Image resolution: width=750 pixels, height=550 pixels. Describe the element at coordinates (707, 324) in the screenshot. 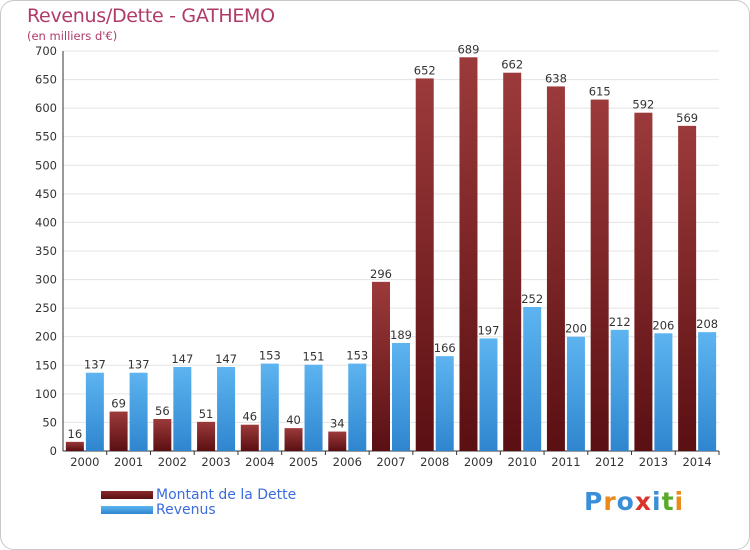

I see `revenue-value-label: 208` at that location.